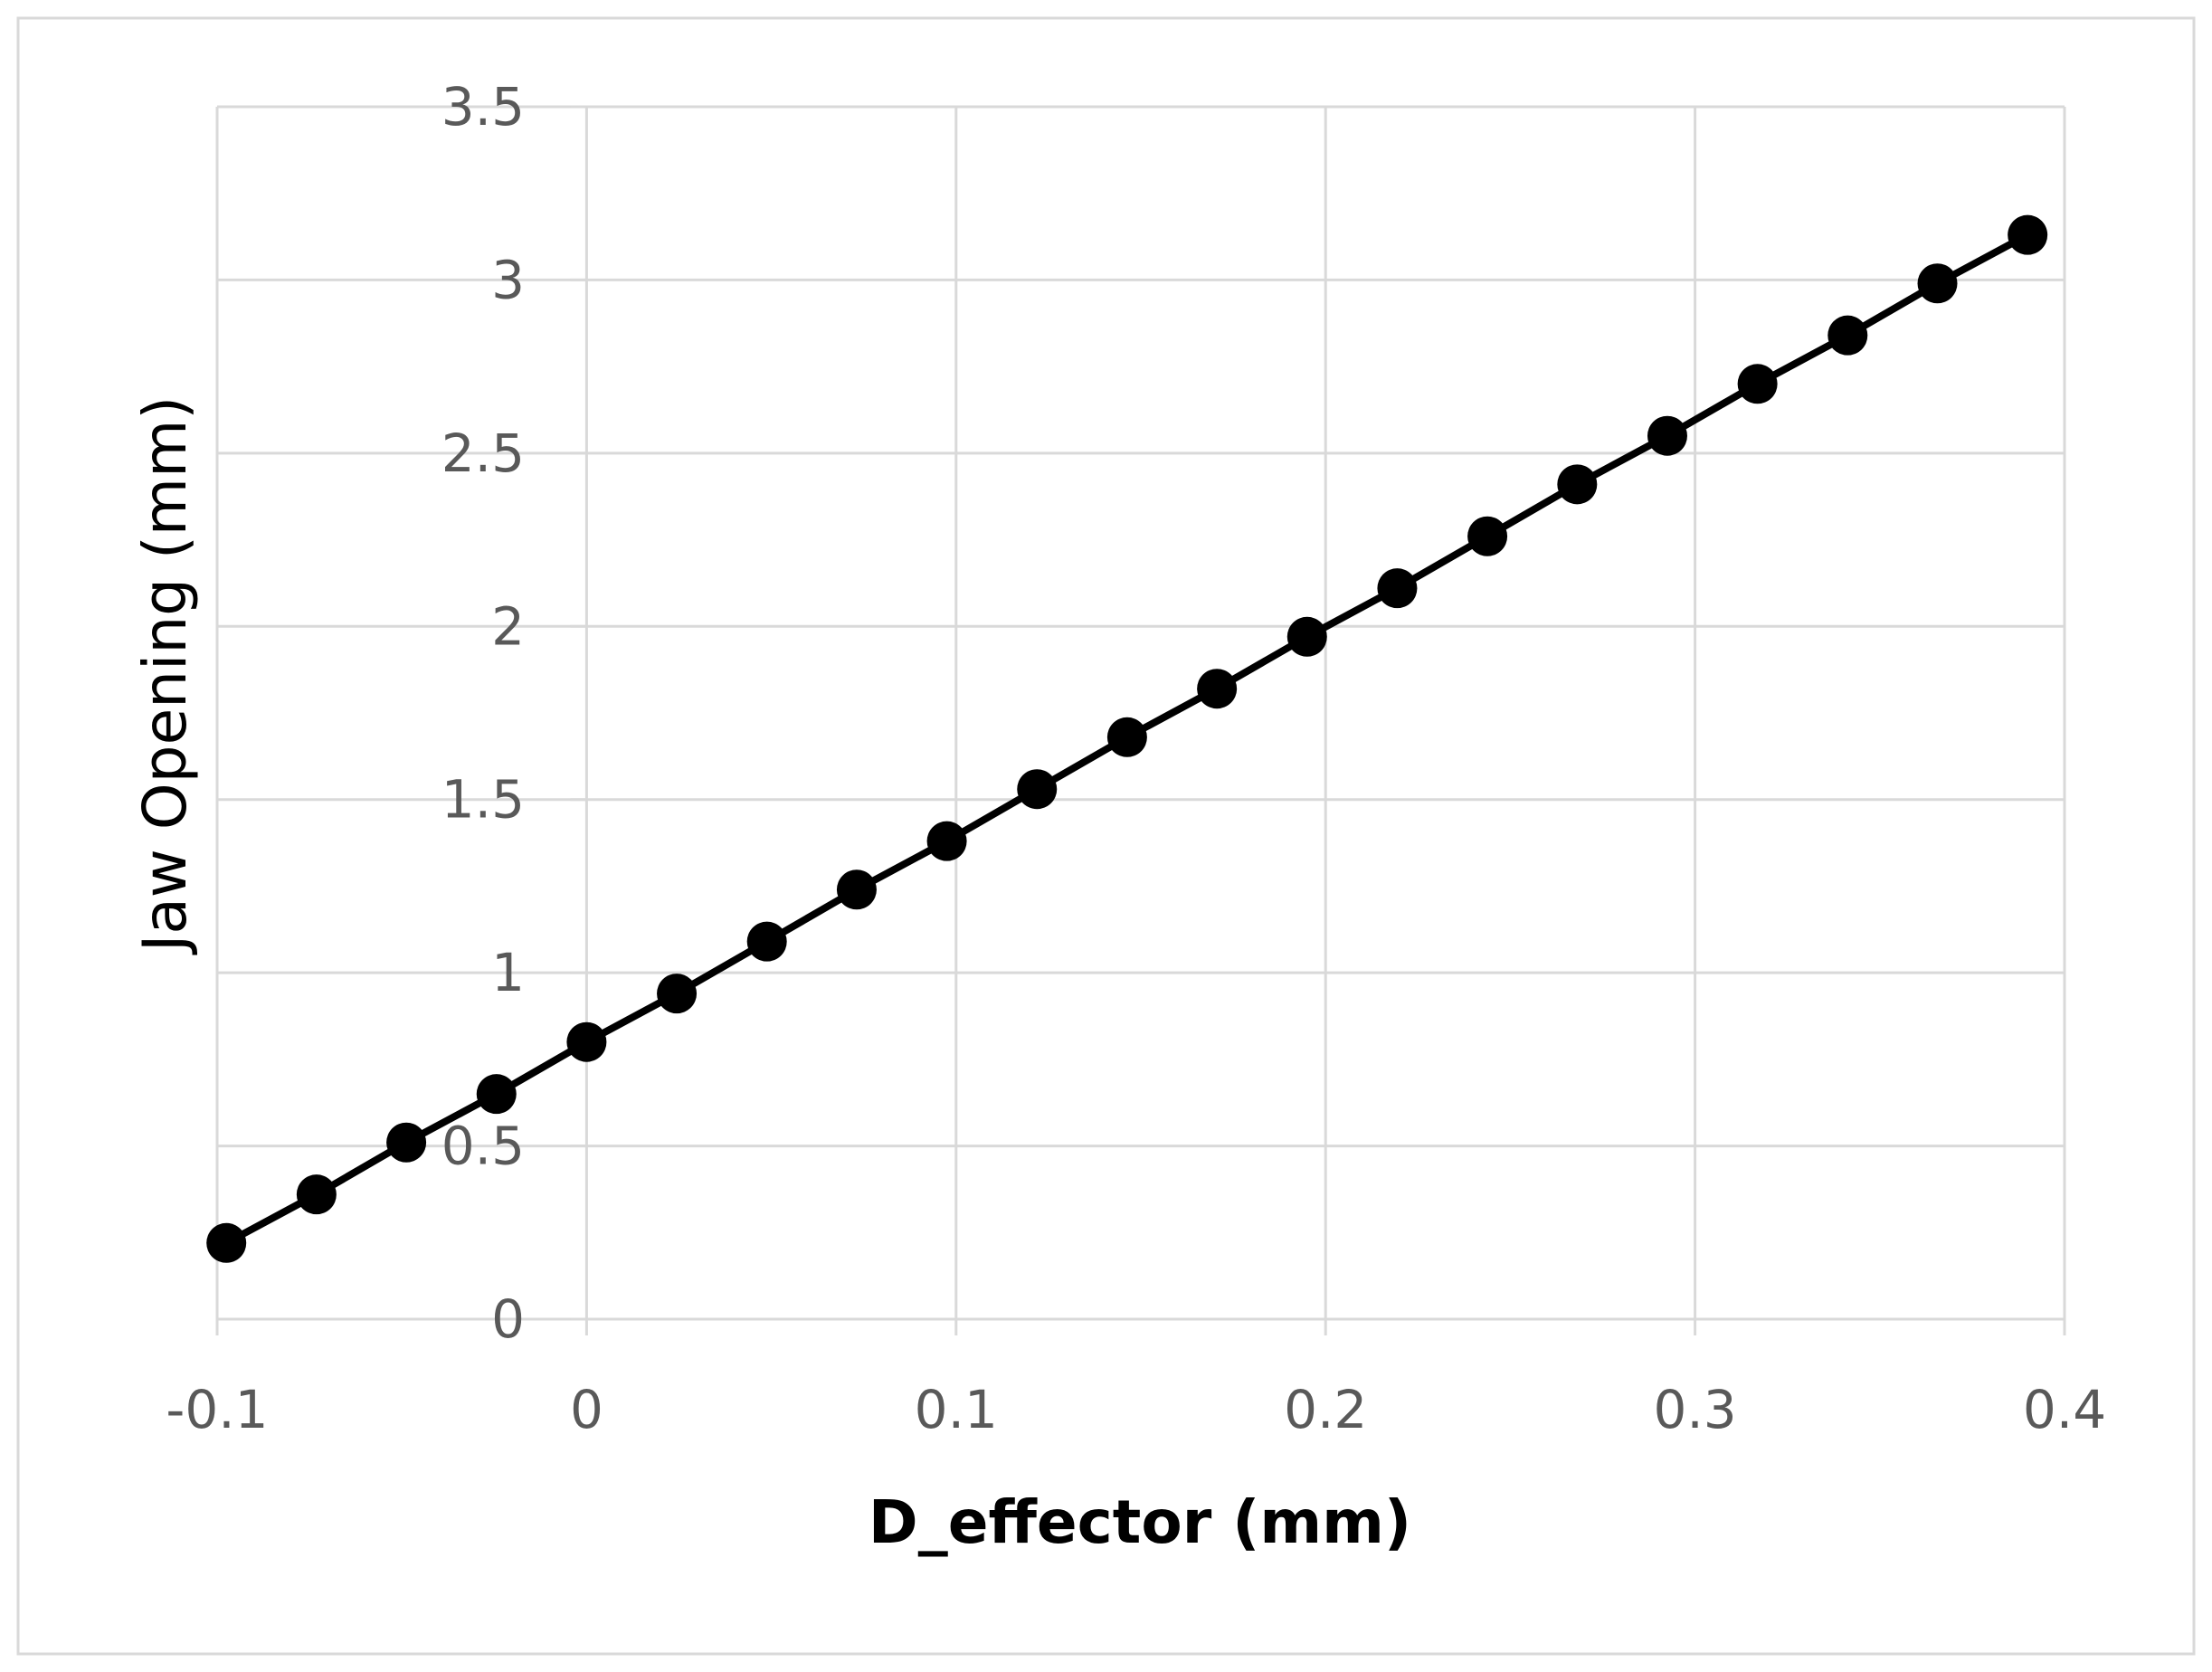  What do you see at coordinates (1325, 1409) in the screenshot?
I see `x-tick-label: 0.2` at bounding box center [1325, 1409].